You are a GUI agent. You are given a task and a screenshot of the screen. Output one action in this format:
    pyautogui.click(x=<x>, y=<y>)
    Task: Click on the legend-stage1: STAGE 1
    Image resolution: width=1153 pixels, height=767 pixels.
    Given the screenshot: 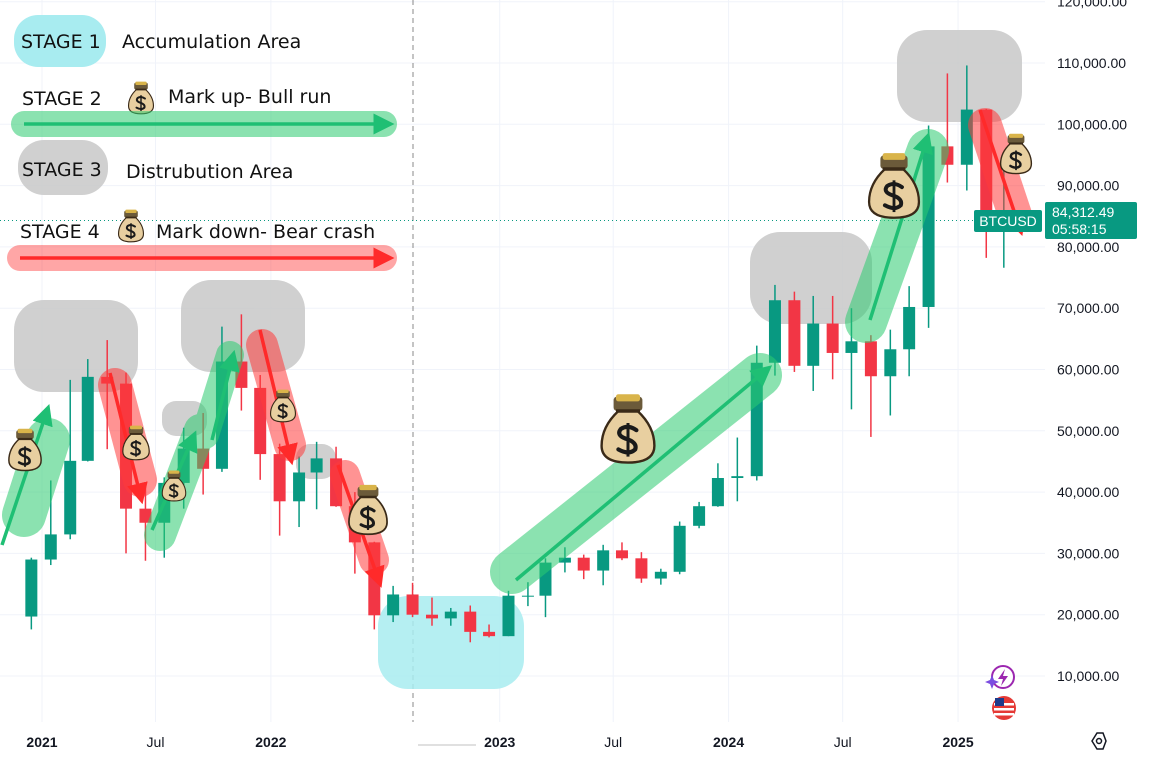 What is the action you would take?
    pyautogui.click(x=61, y=42)
    